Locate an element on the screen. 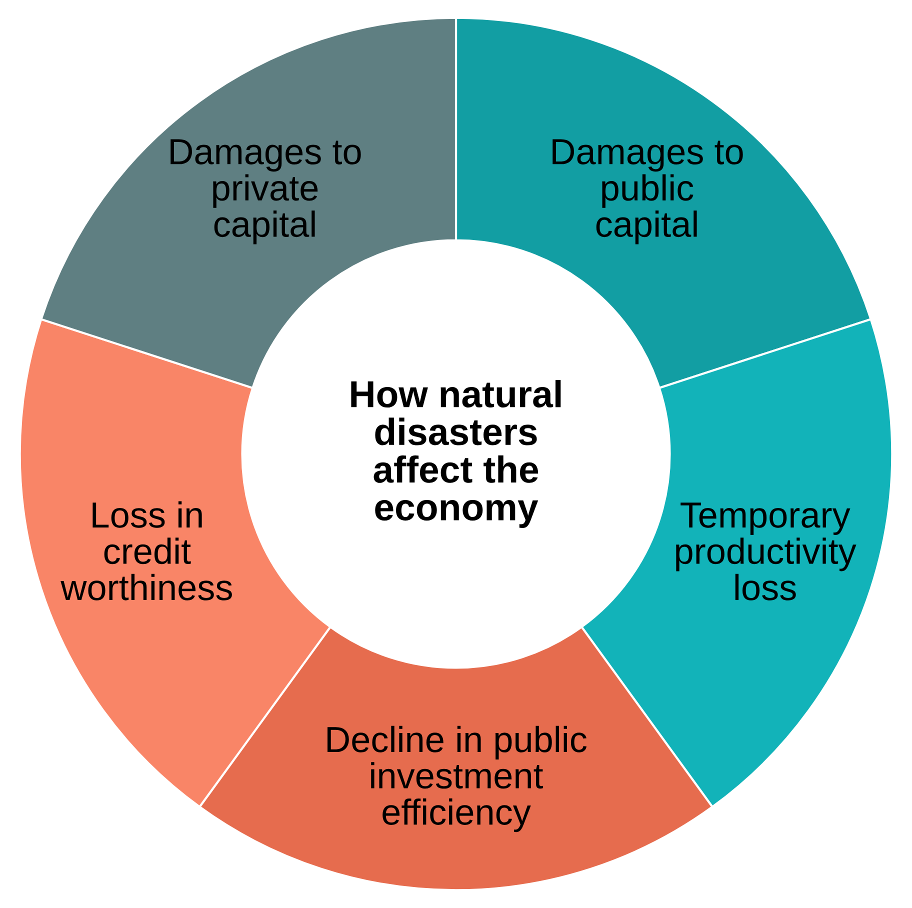 Image resolution: width=912 pixels, height=908 pixels. text: How natural disasters affect the economy is located at coordinates (456, 454).